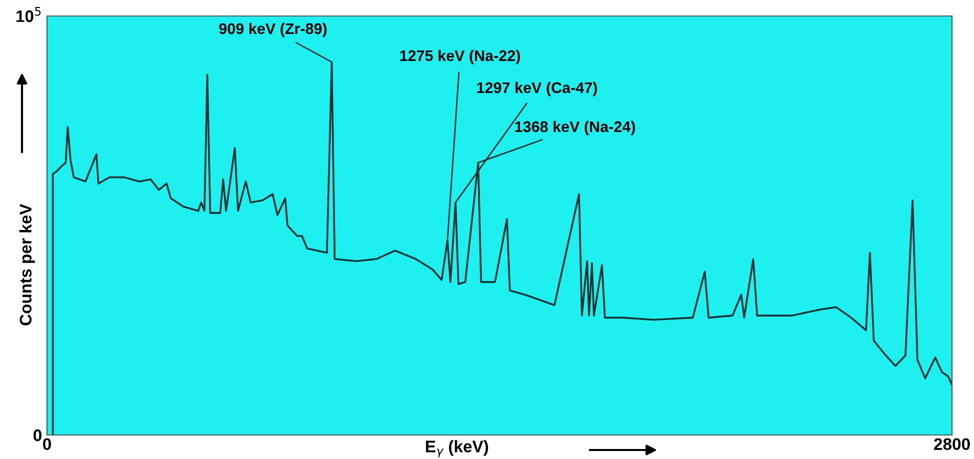 This screenshot has width=974, height=459. Describe the element at coordinates (575, 128) in the screenshot. I see `annotation: 1368 keV (Na-24)` at that location.